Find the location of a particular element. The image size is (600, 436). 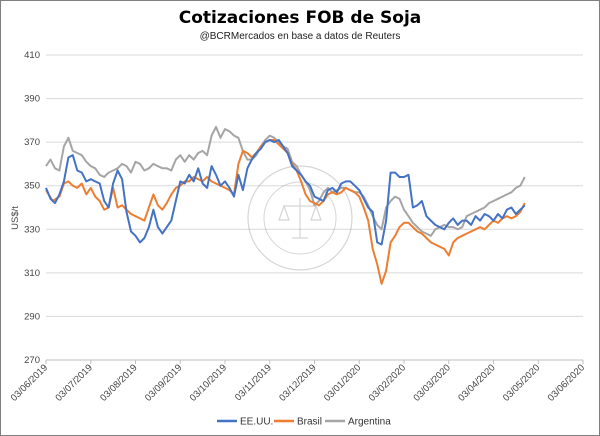

y-tick-label: 370 is located at coordinates (32, 142).